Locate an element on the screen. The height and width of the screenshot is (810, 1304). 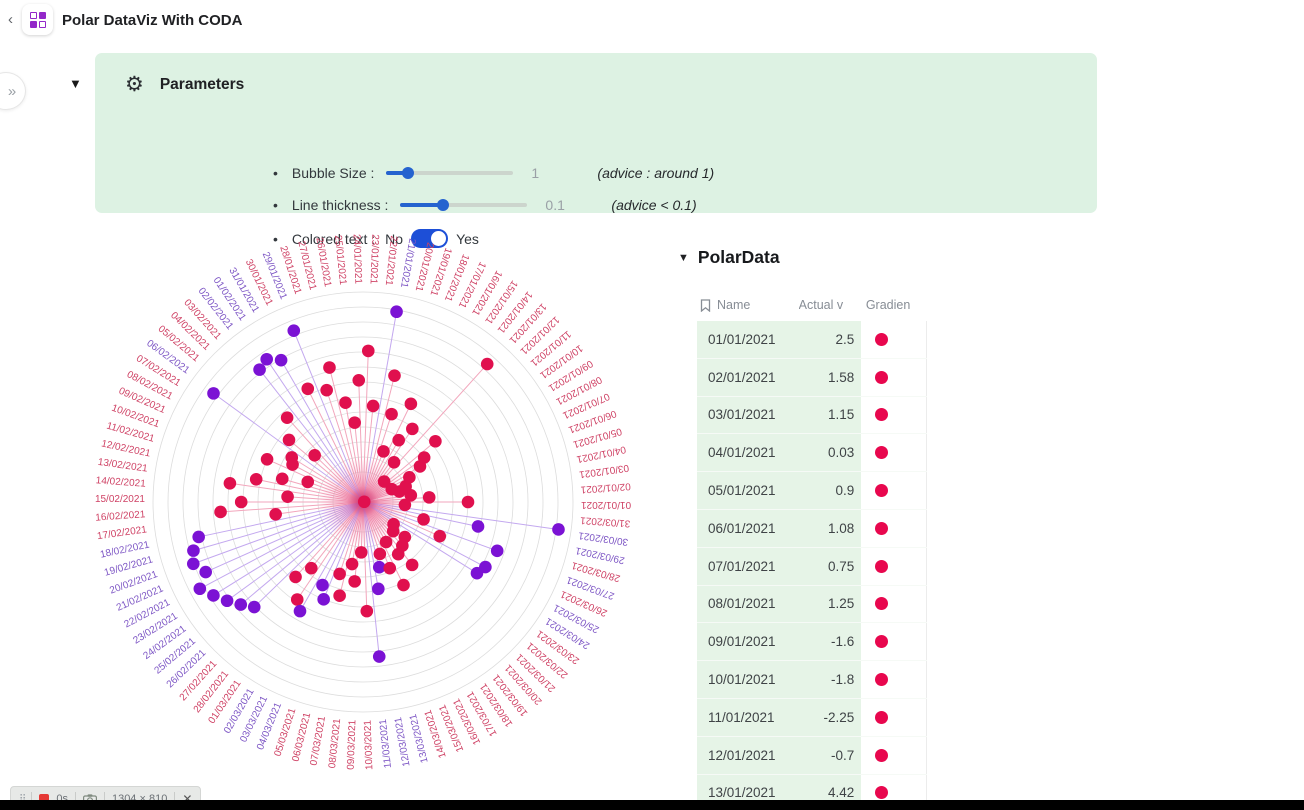
cell-name: 04/01/2021 is located at coordinates (748, 453).